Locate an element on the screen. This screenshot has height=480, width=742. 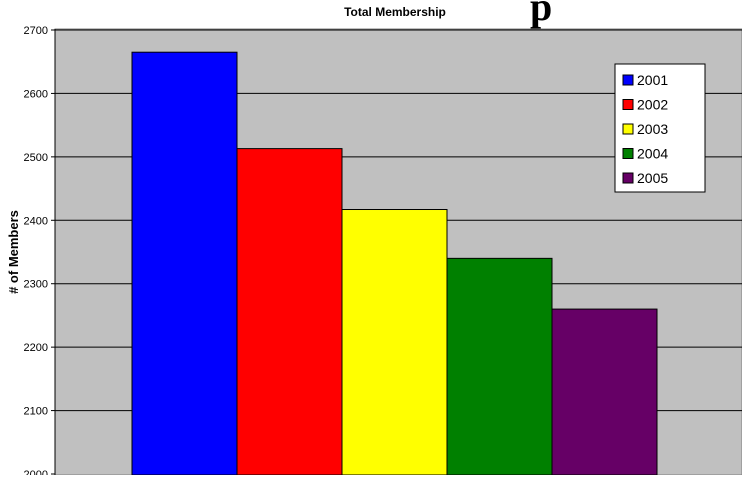
y-tick-label: 2600 is located at coordinates (36, 94).